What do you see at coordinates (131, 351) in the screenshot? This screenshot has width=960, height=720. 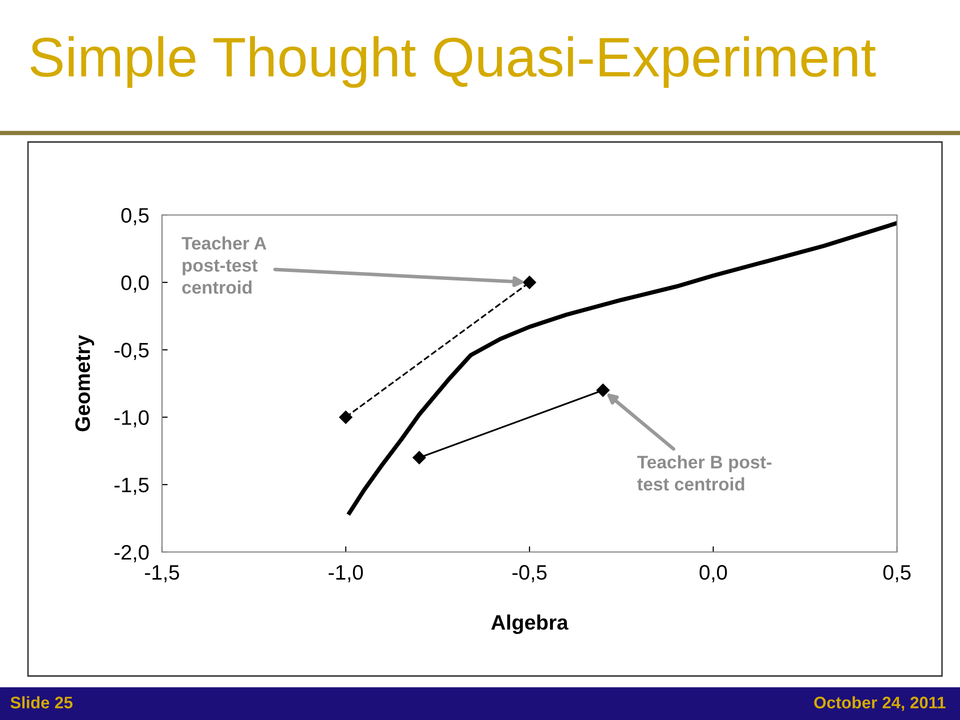 I see `y-tick-label: -0,5` at bounding box center [131, 351].